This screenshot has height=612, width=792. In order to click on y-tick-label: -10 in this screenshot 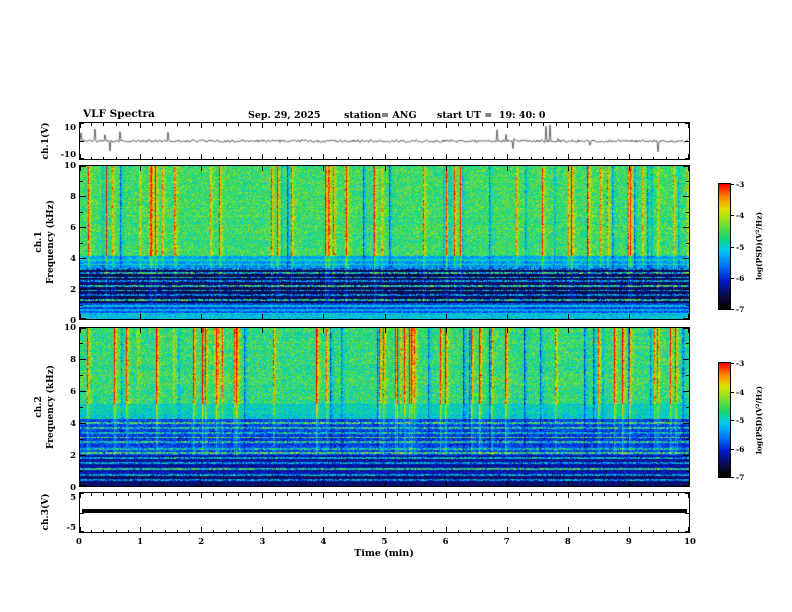, I will do `click(68, 154)`.